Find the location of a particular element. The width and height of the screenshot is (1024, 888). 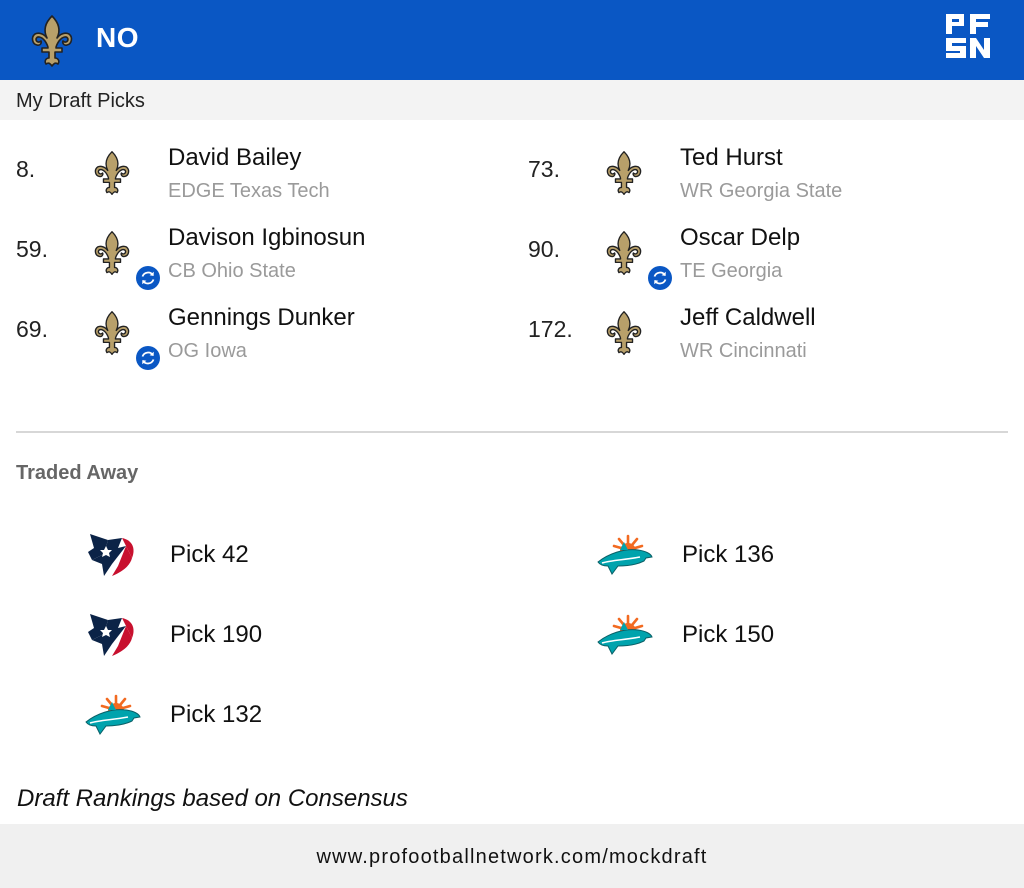

draft-pick-item: 69. Gennings Dunker OG Iowa is located at coordinates (226, 339).